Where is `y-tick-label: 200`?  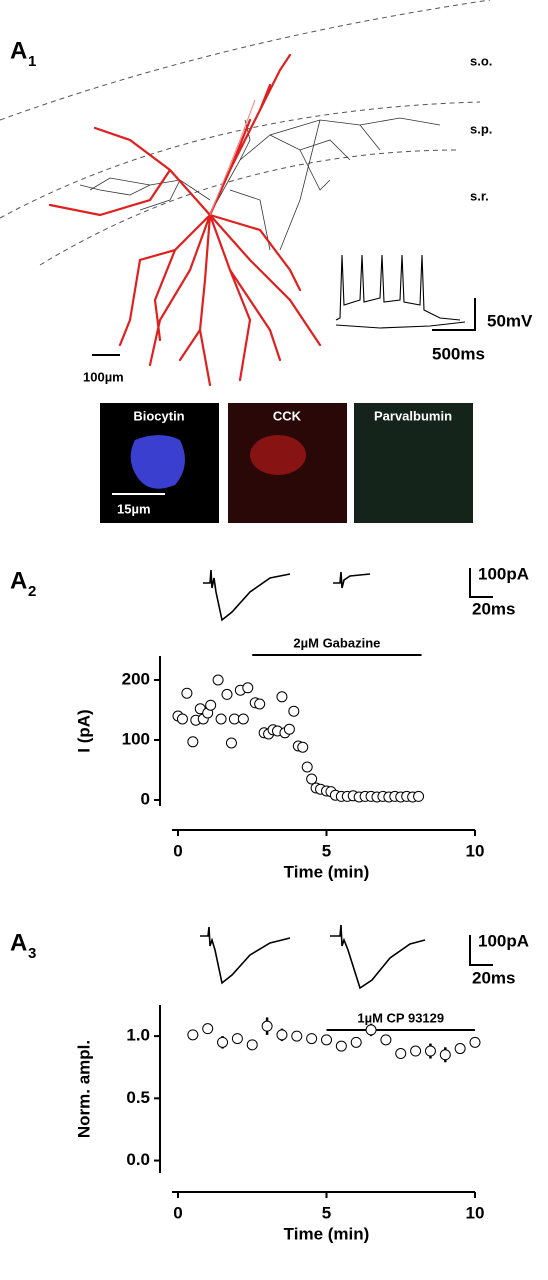
y-tick-label: 200 is located at coordinates (136, 678).